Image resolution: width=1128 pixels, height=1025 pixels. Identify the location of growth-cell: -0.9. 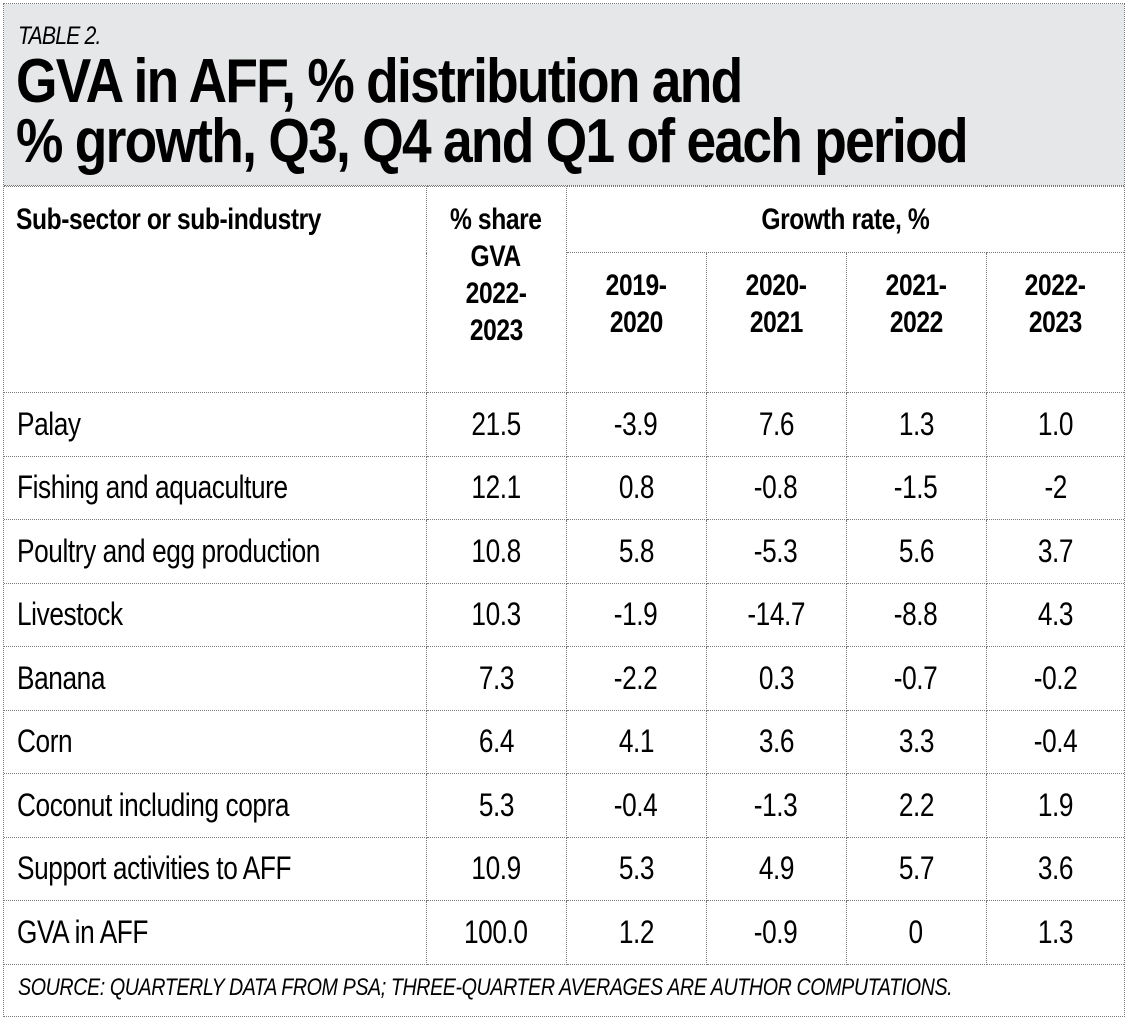
(776, 932).